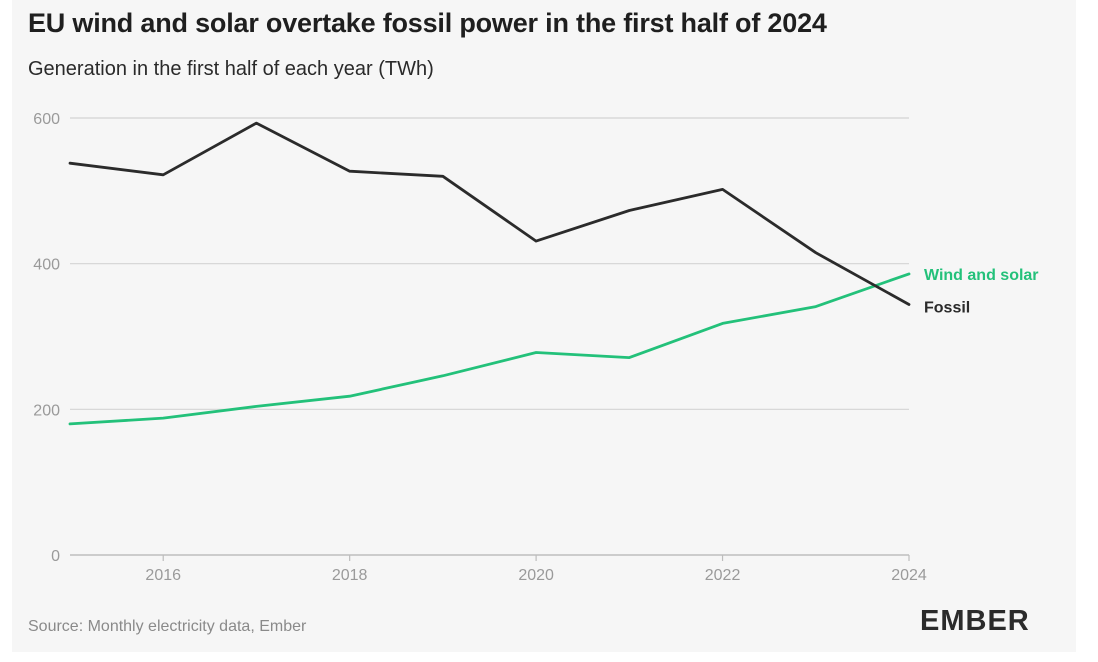 The image size is (1098, 662). I want to click on y-tick-label: 400, so click(46, 265).